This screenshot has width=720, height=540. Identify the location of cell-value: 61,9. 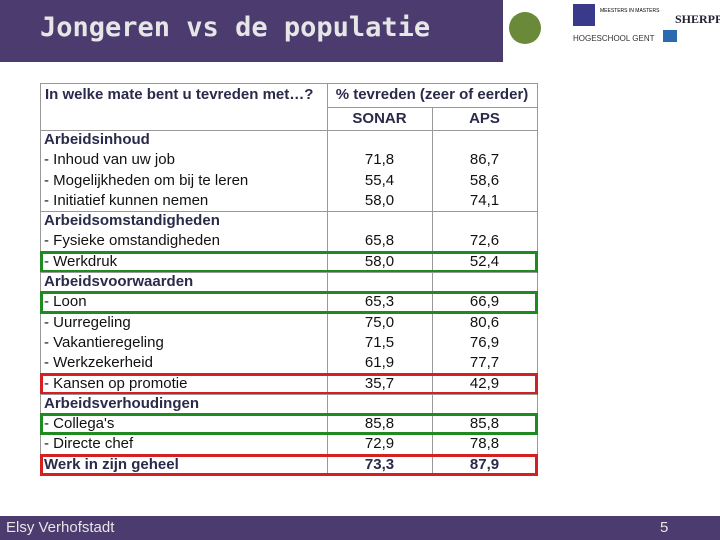
(379, 363).